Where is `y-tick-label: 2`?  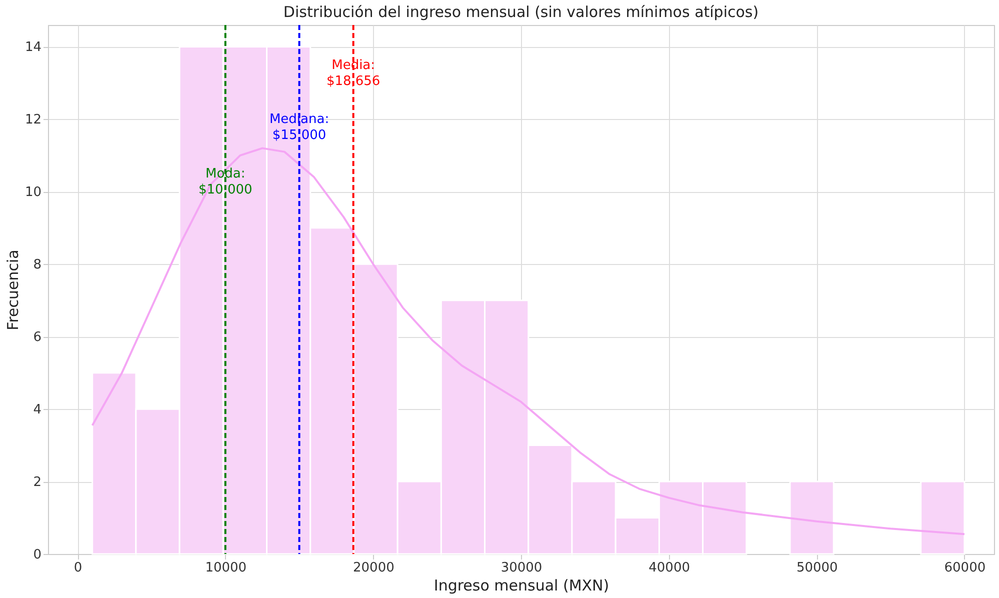
y-tick-label: 2 is located at coordinates (37, 482).